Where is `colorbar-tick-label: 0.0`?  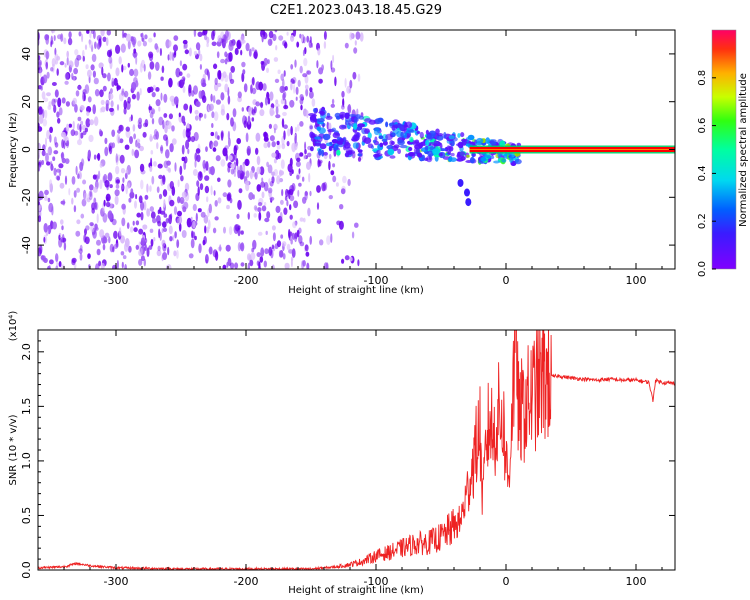 colorbar-tick-label: 0.0 is located at coordinates (702, 269).